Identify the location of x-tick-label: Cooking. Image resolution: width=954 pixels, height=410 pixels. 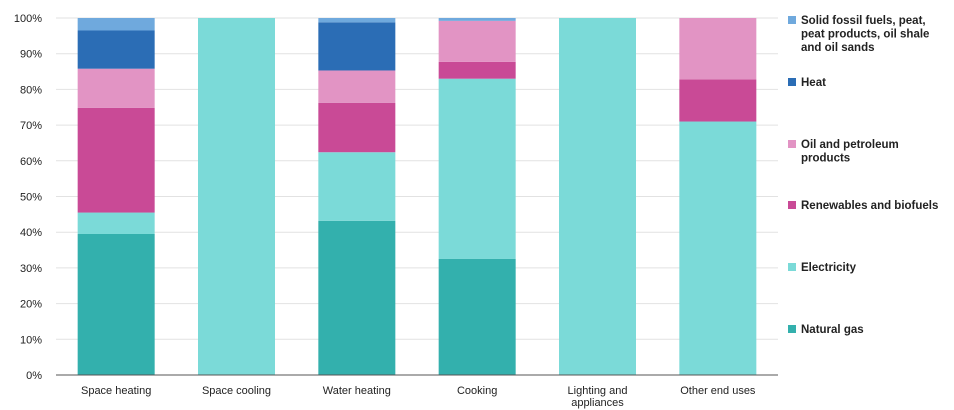
(477, 391).